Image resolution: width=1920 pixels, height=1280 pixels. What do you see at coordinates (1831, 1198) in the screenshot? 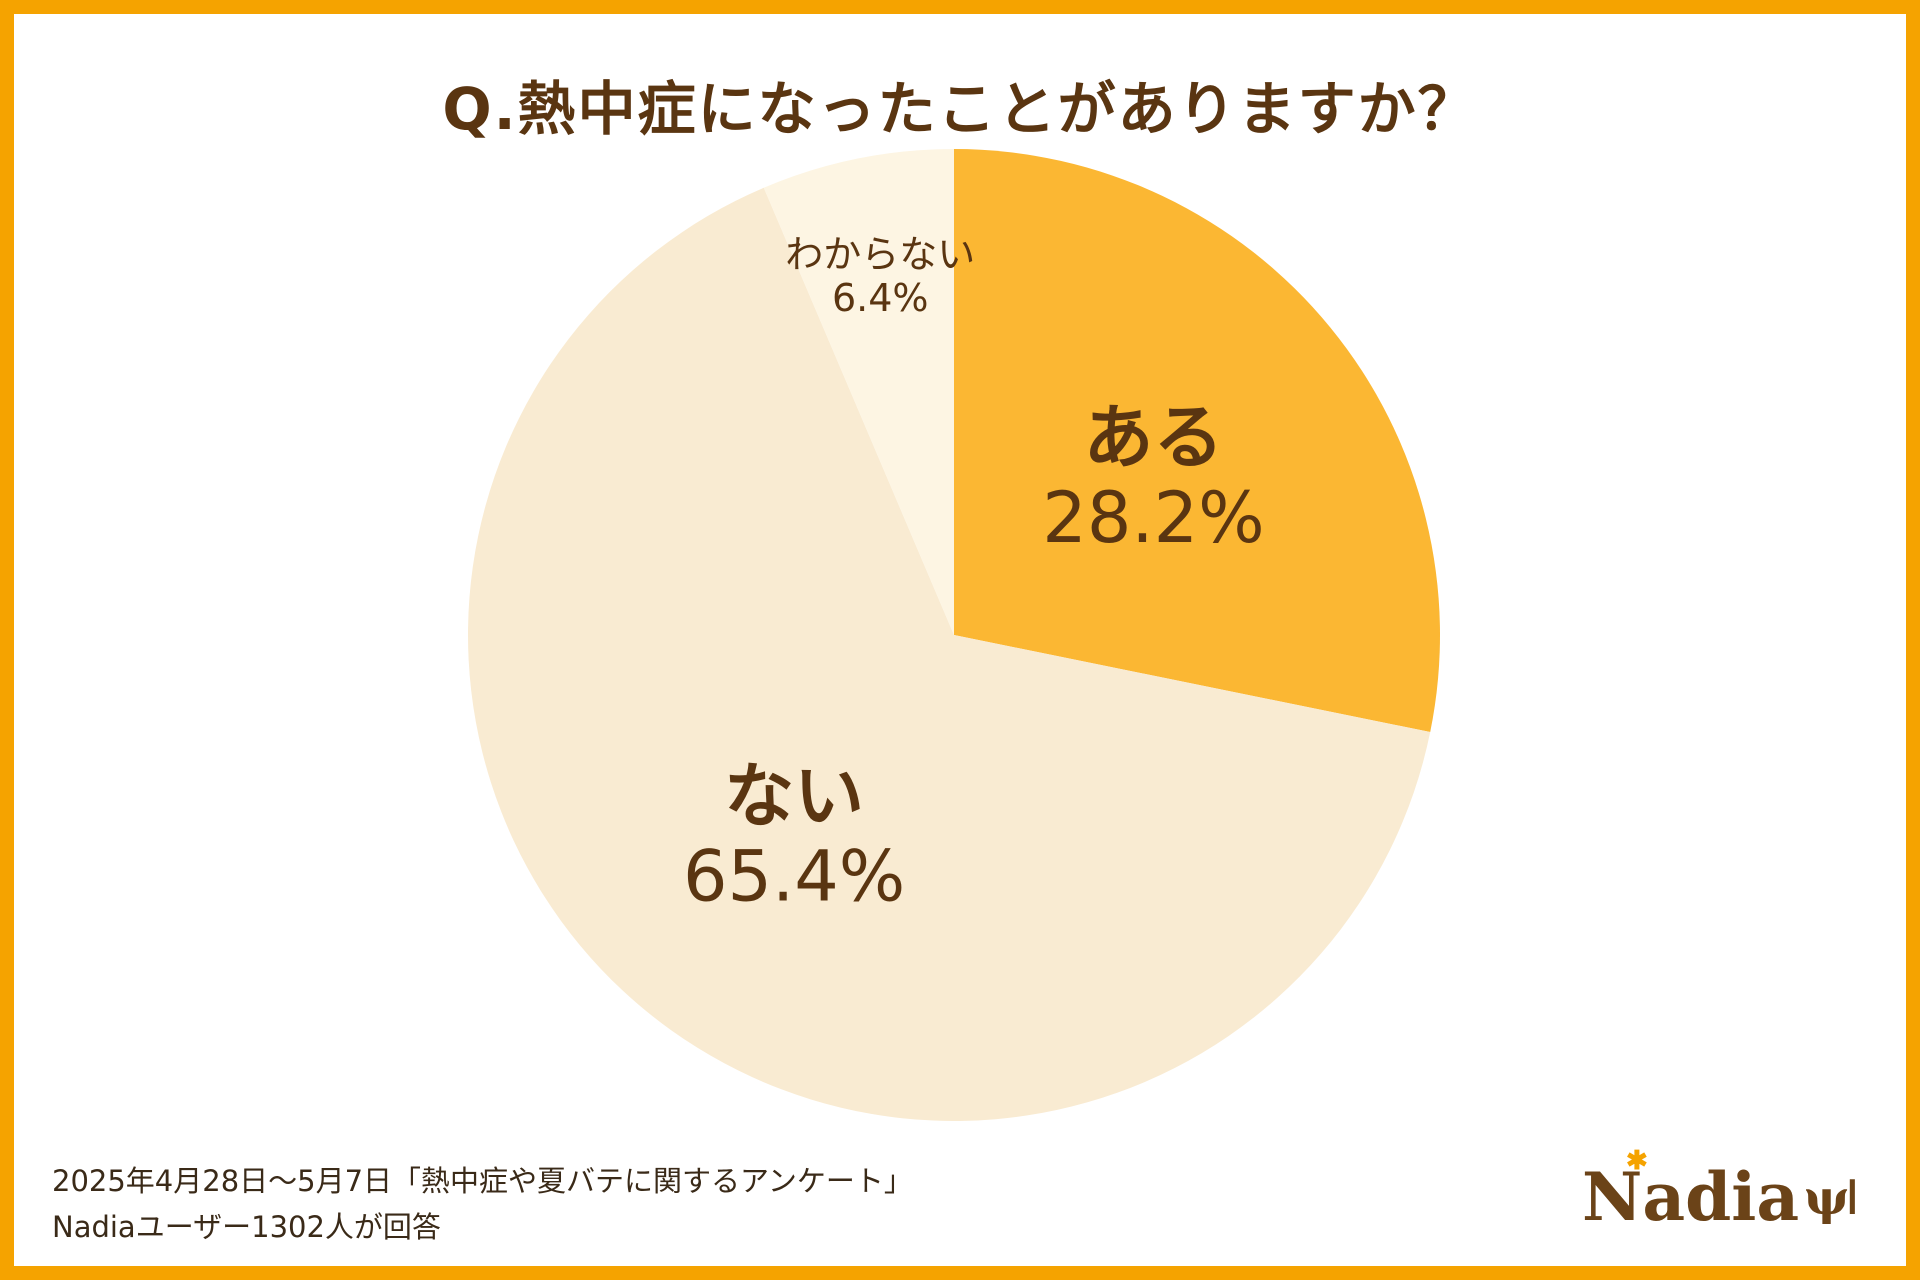
I see `cutlery-icon: ψǀ` at bounding box center [1831, 1198].